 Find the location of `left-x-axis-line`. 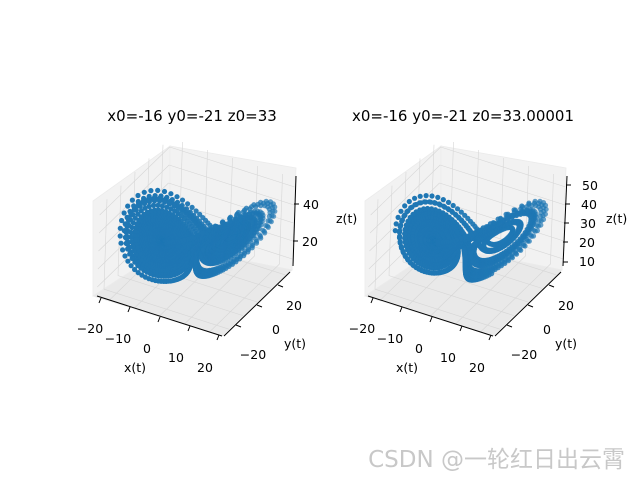

left-x-axis-line is located at coordinates (159, 316).